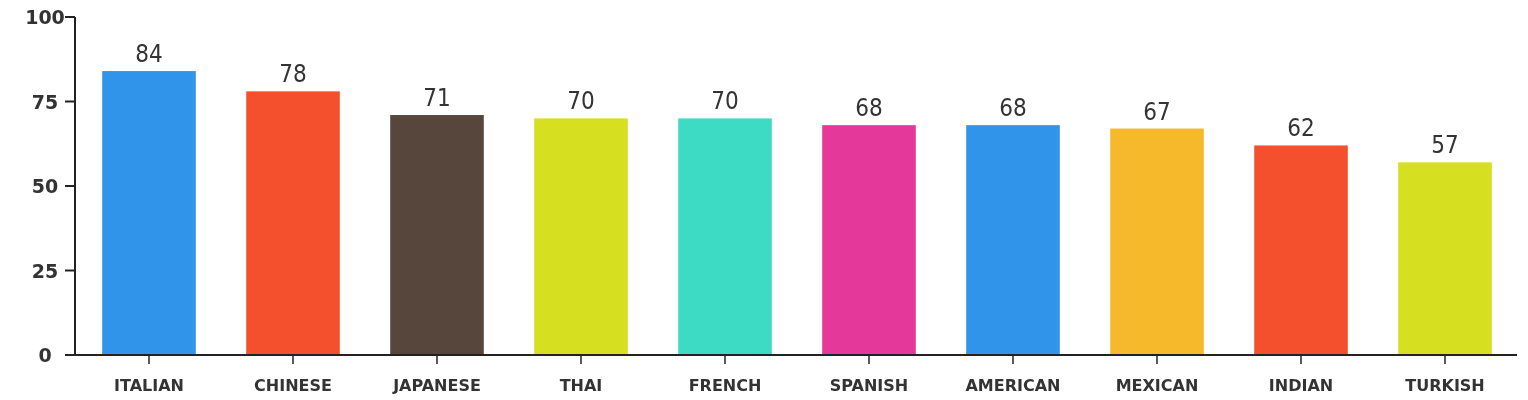 The width and height of the screenshot is (1528, 400). I want to click on y-tick-label: 0, so click(45, 355).